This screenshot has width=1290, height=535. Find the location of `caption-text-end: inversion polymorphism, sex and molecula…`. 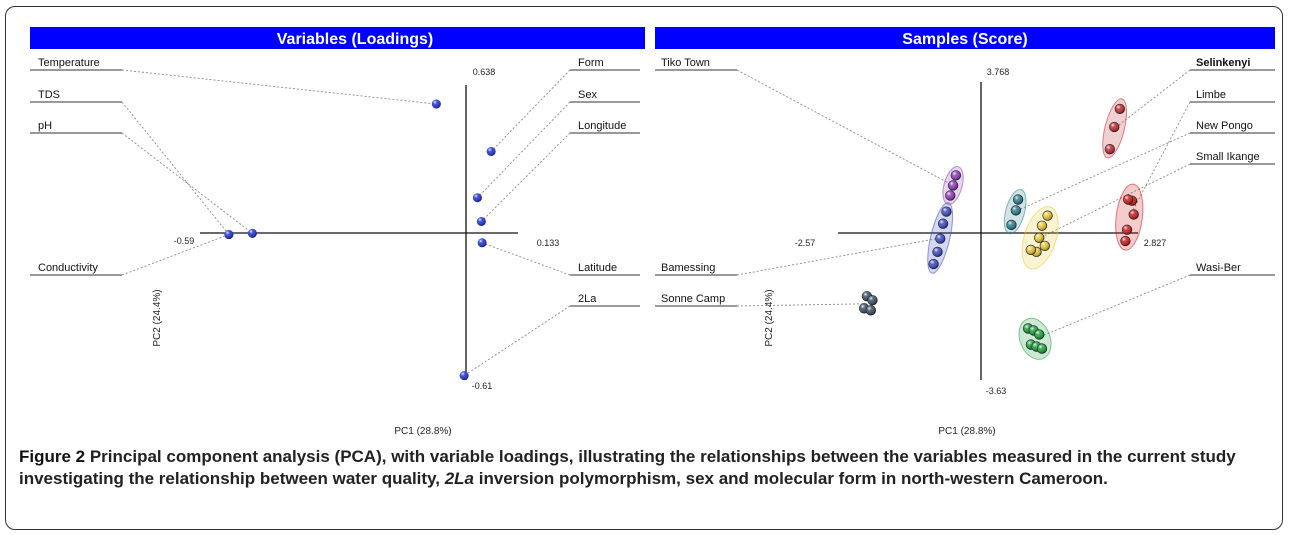

caption-text-end: inversion polymorphism, sex and molecula… is located at coordinates (791, 478).